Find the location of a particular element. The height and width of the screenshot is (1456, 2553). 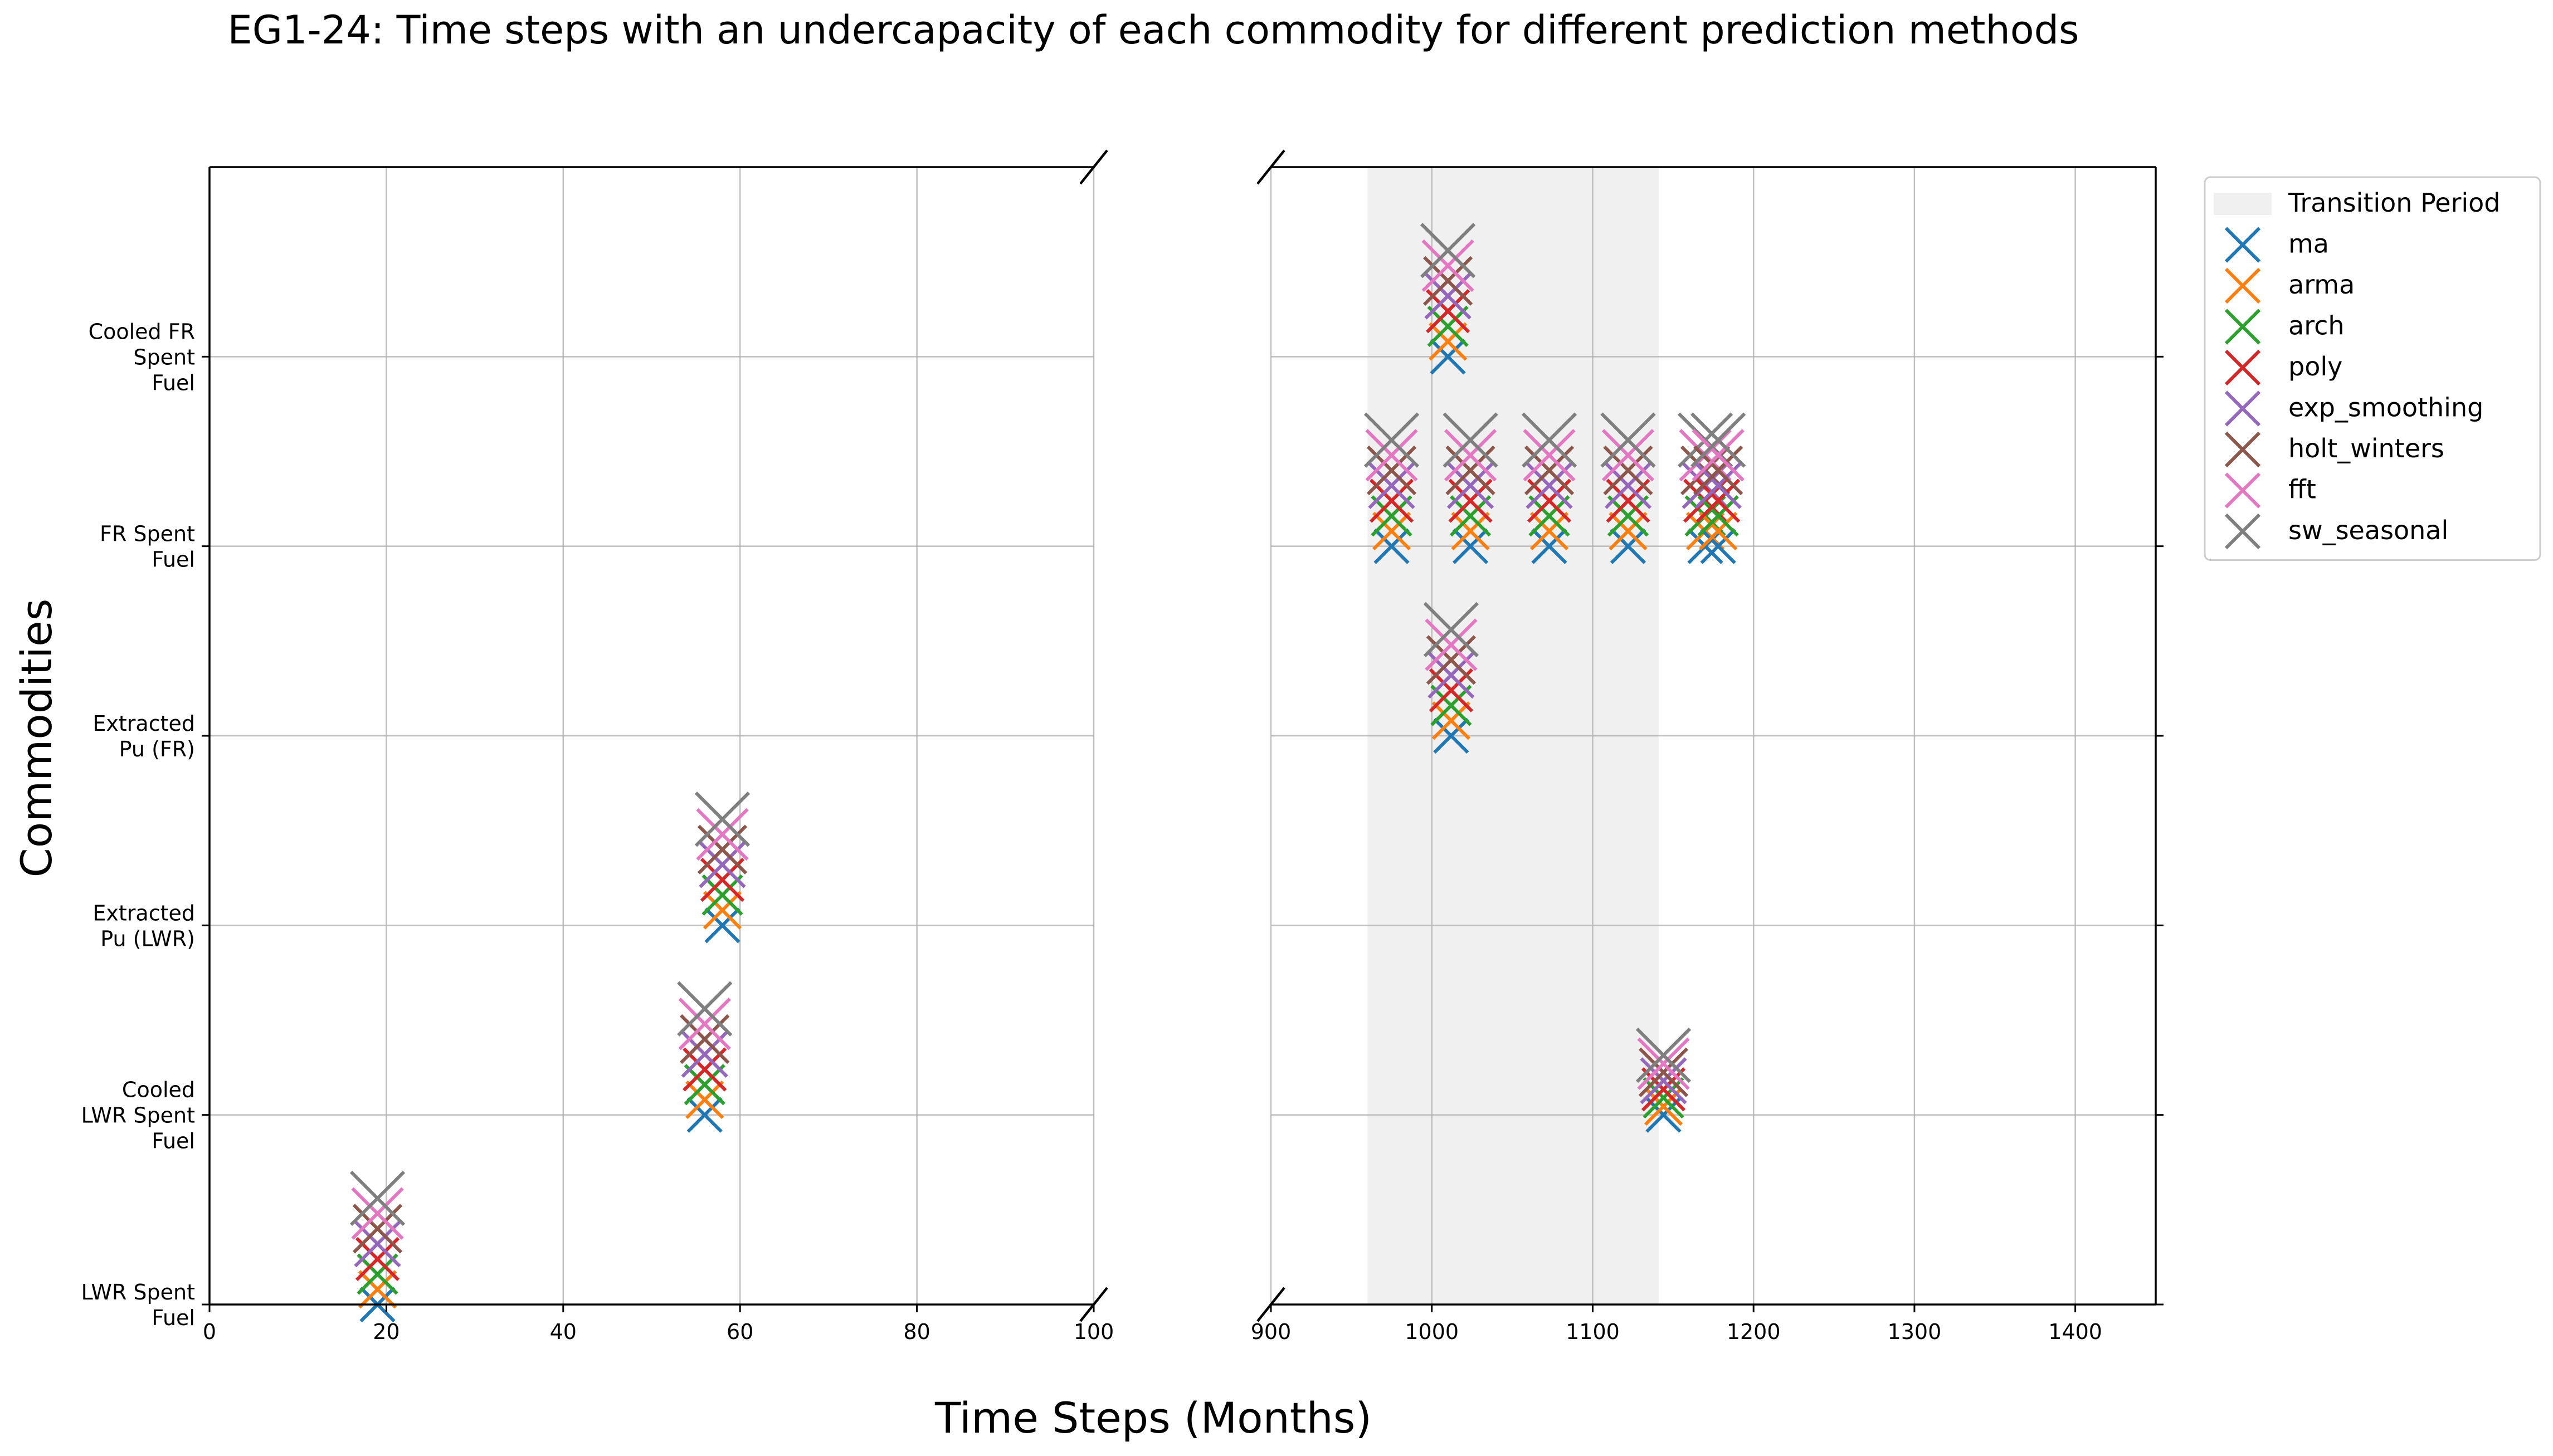

y-tick-label-line: Pu (FR) is located at coordinates (157, 749).